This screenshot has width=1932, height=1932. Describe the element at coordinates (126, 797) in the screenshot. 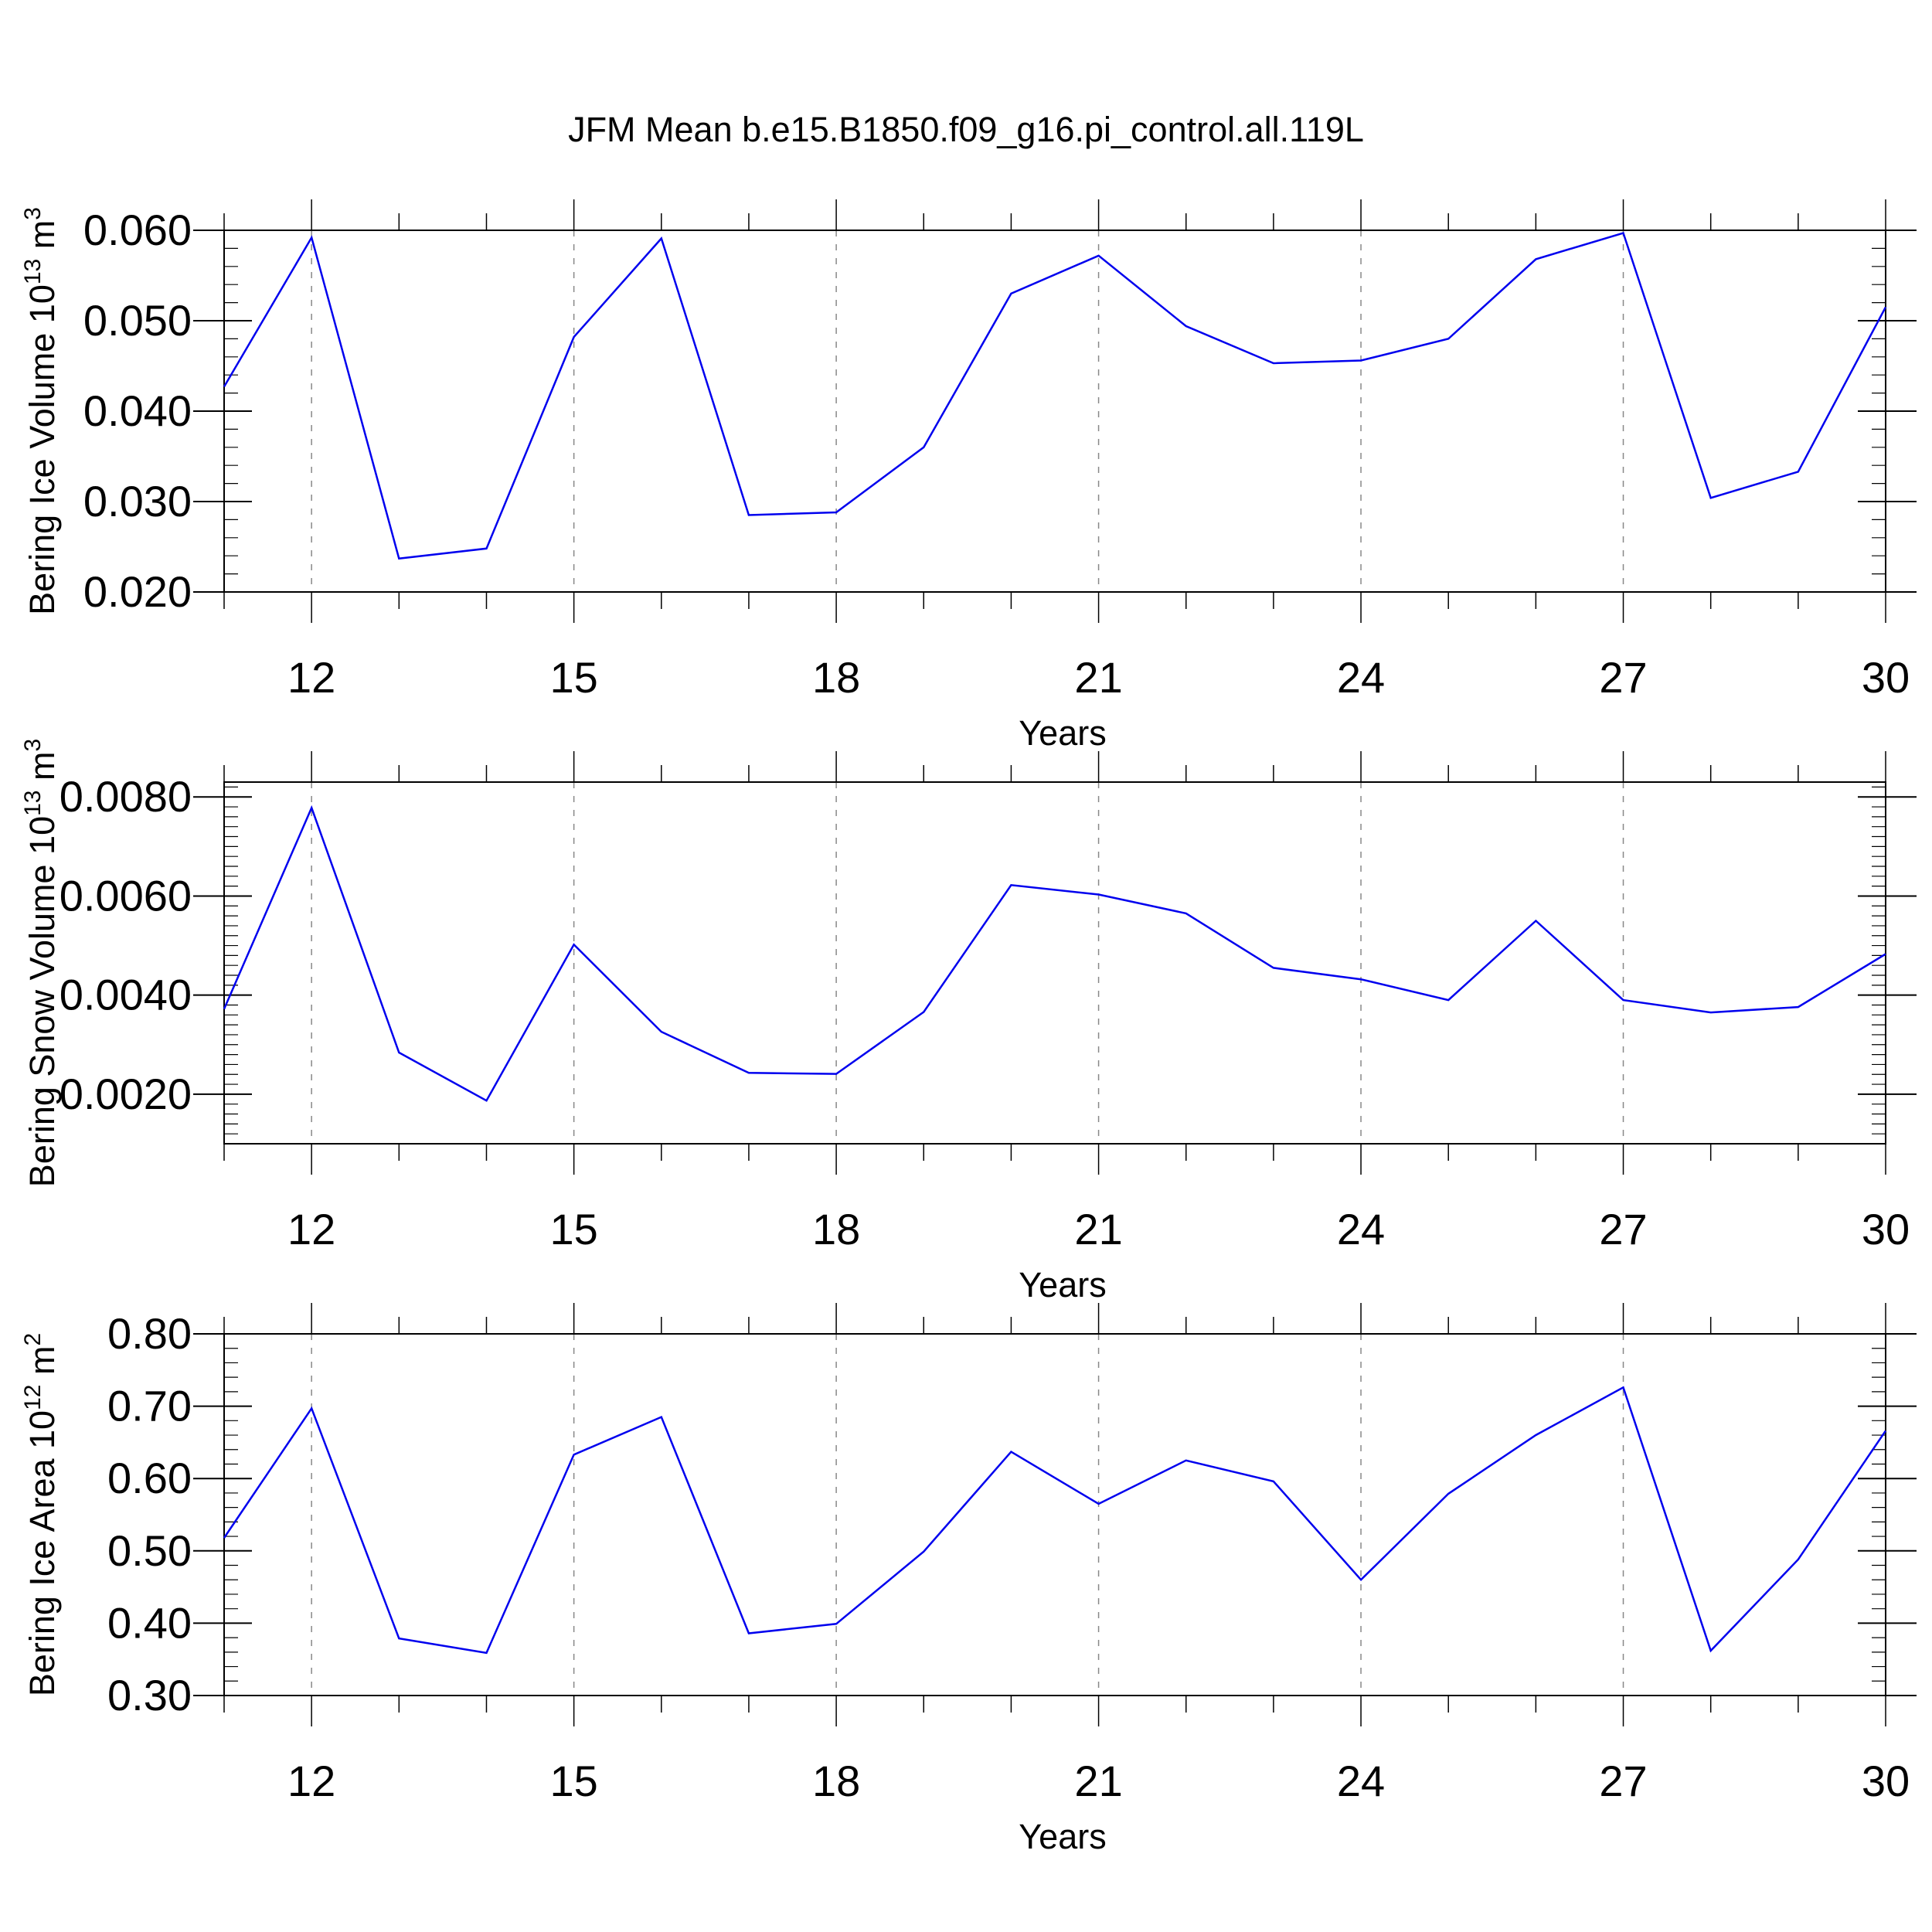

I see `y-tick-label: 0.0080` at that location.